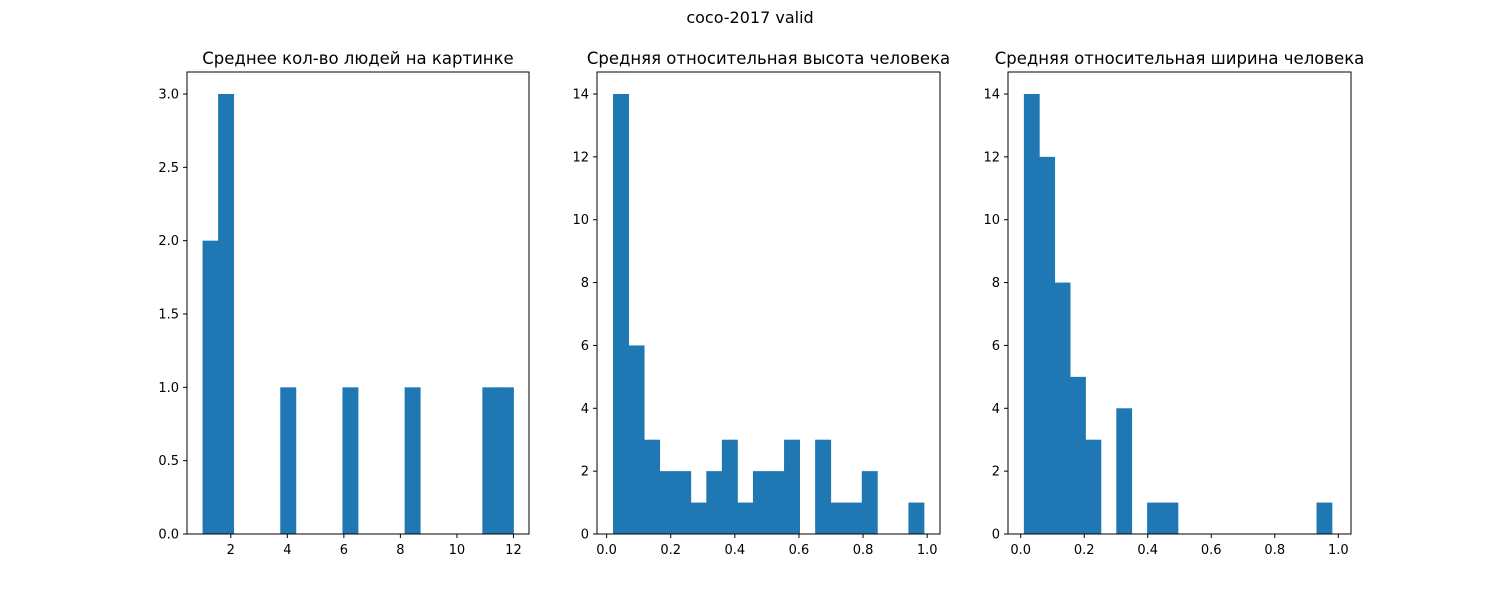  What do you see at coordinates (400, 550) in the screenshot?
I see `x-tick-label: 8` at bounding box center [400, 550].